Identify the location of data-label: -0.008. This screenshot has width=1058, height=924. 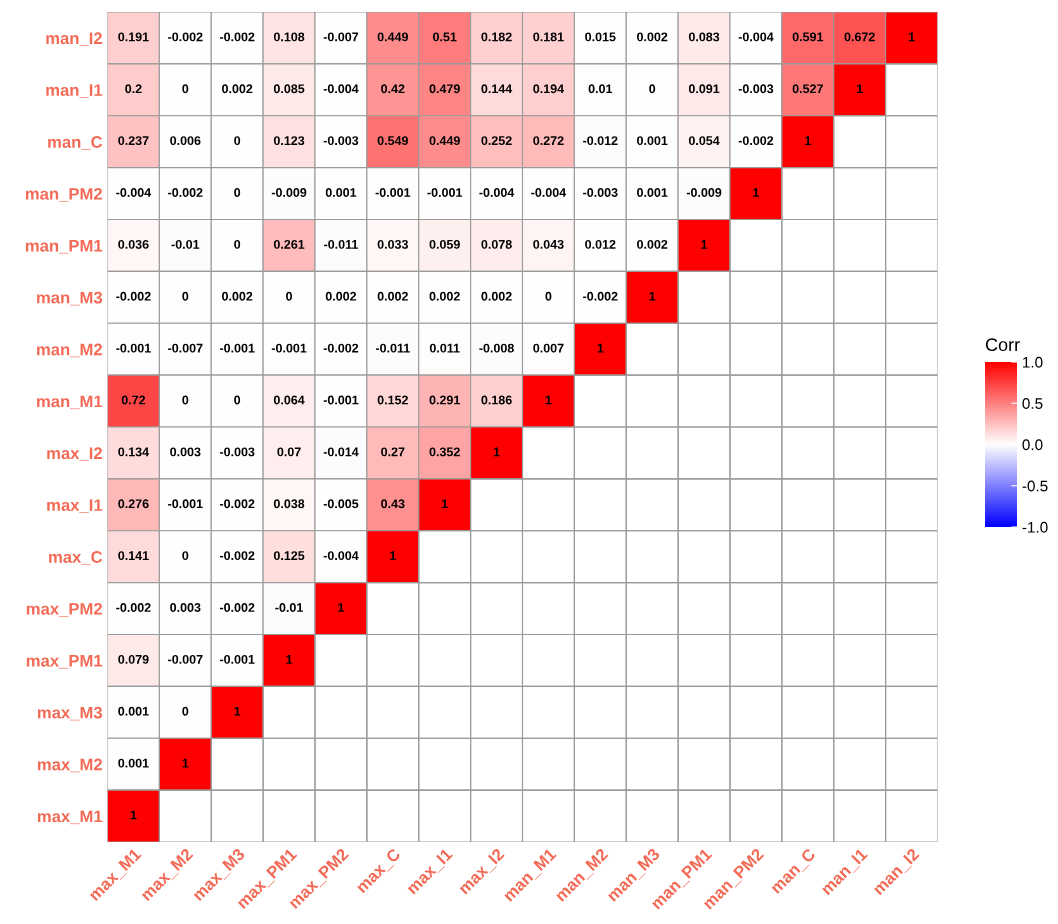
(496, 348).